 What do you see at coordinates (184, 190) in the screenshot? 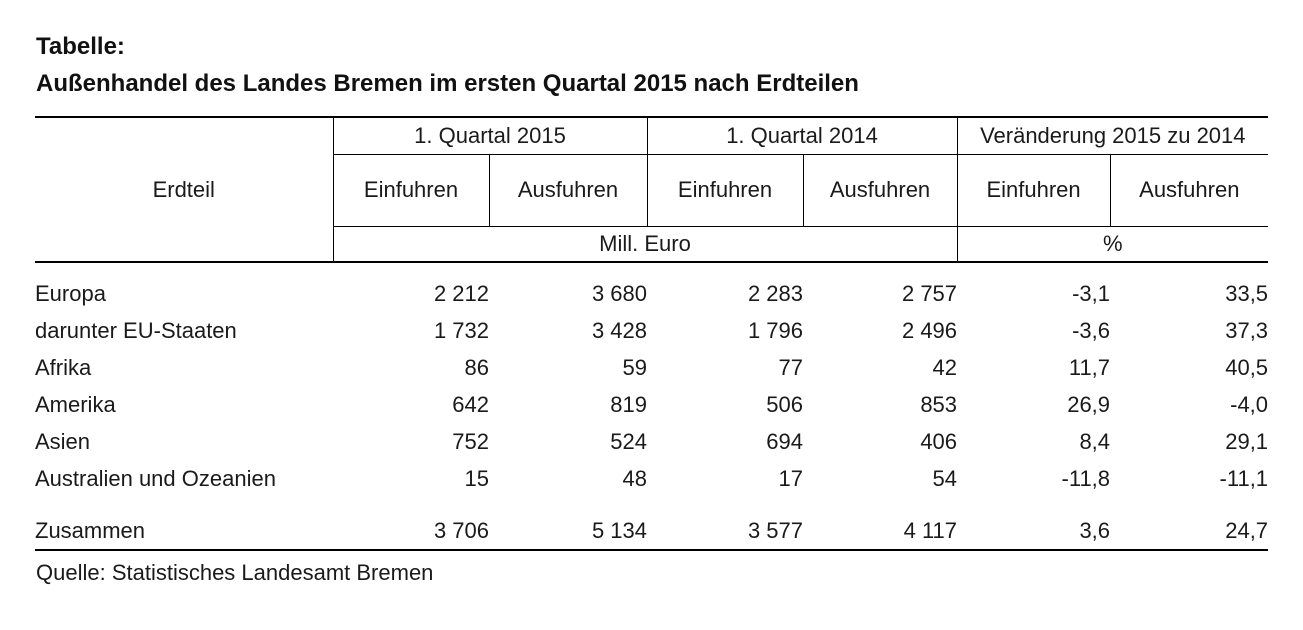
I see `column-header-erdteil: Erdteil` at bounding box center [184, 190].